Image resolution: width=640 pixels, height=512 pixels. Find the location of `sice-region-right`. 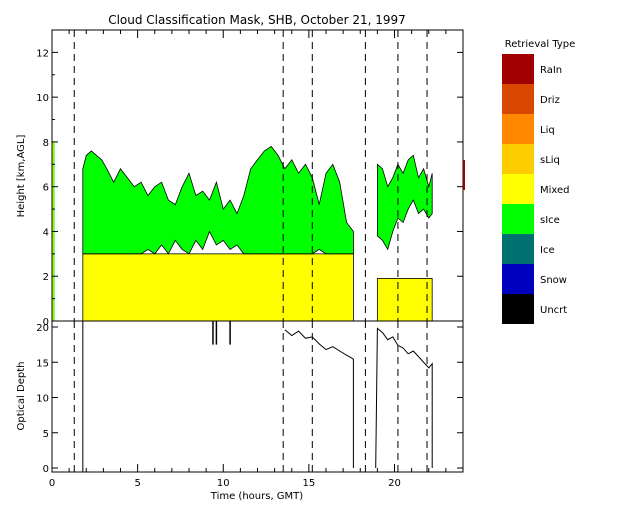

sice-region-right is located at coordinates (405, 202).